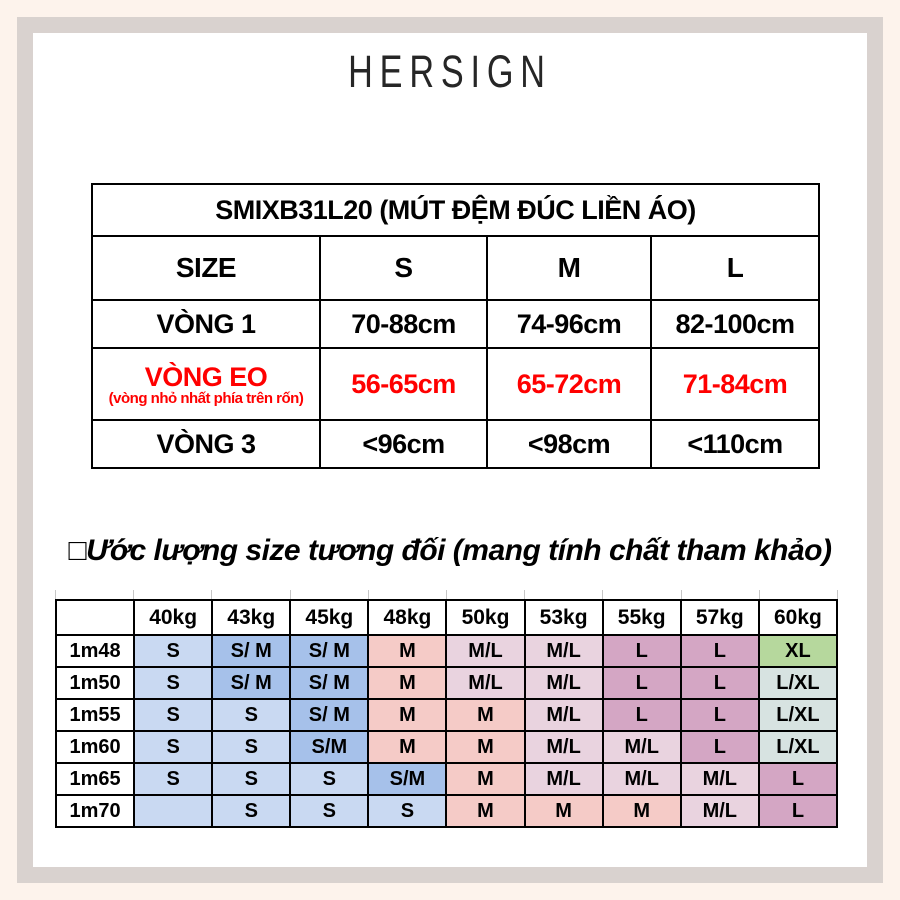 This screenshot has width=900, height=900. I want to click on measure-cell: <96cm, so click(403, 444).